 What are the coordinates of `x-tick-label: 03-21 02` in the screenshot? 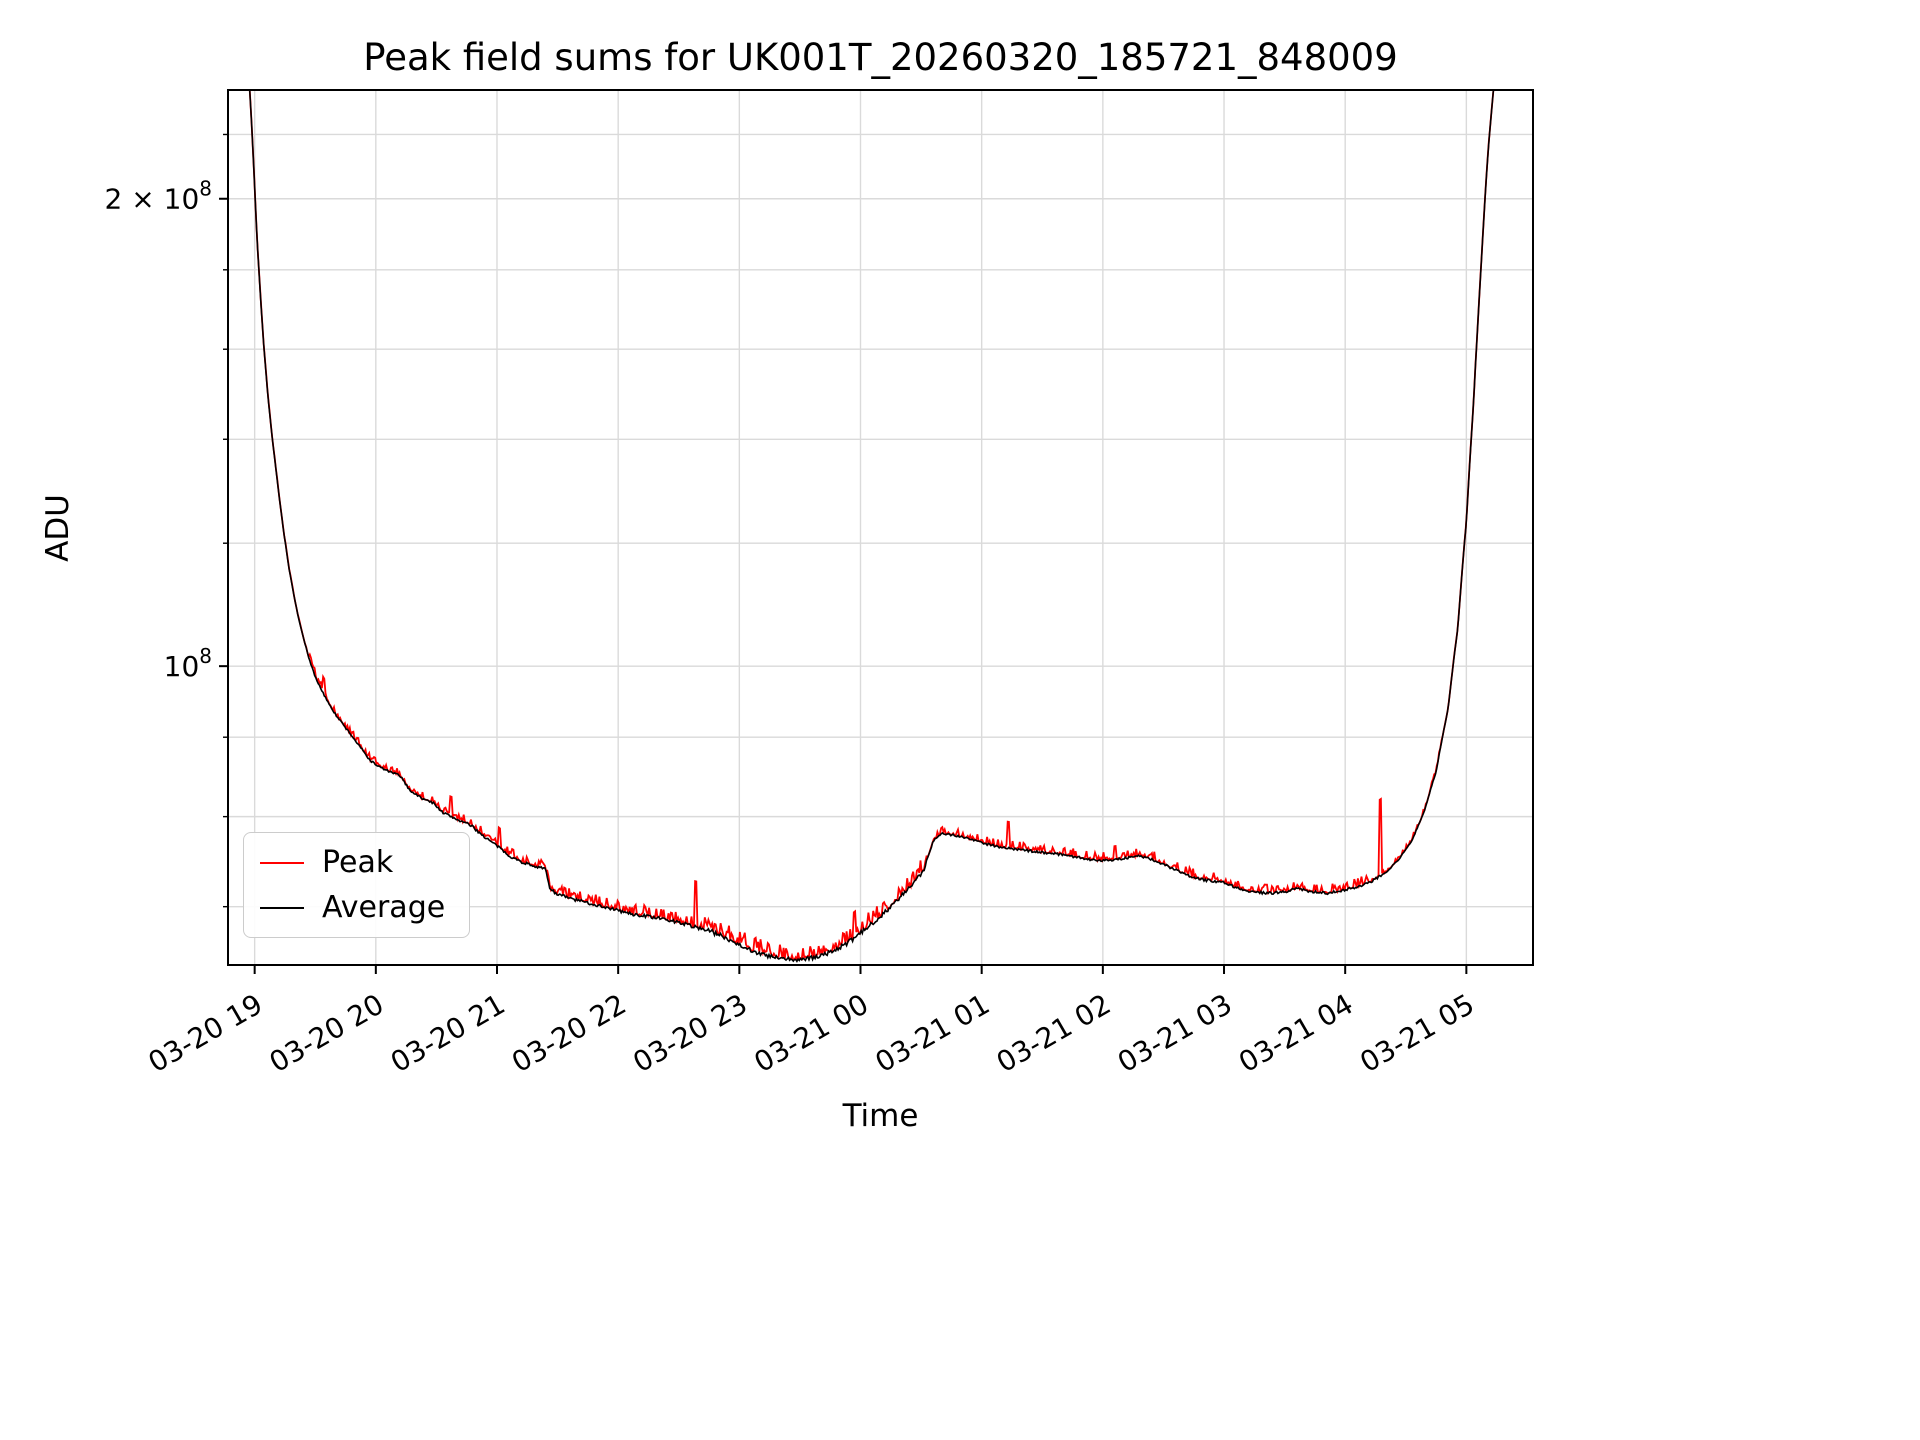 It's located at (1054, 1033).